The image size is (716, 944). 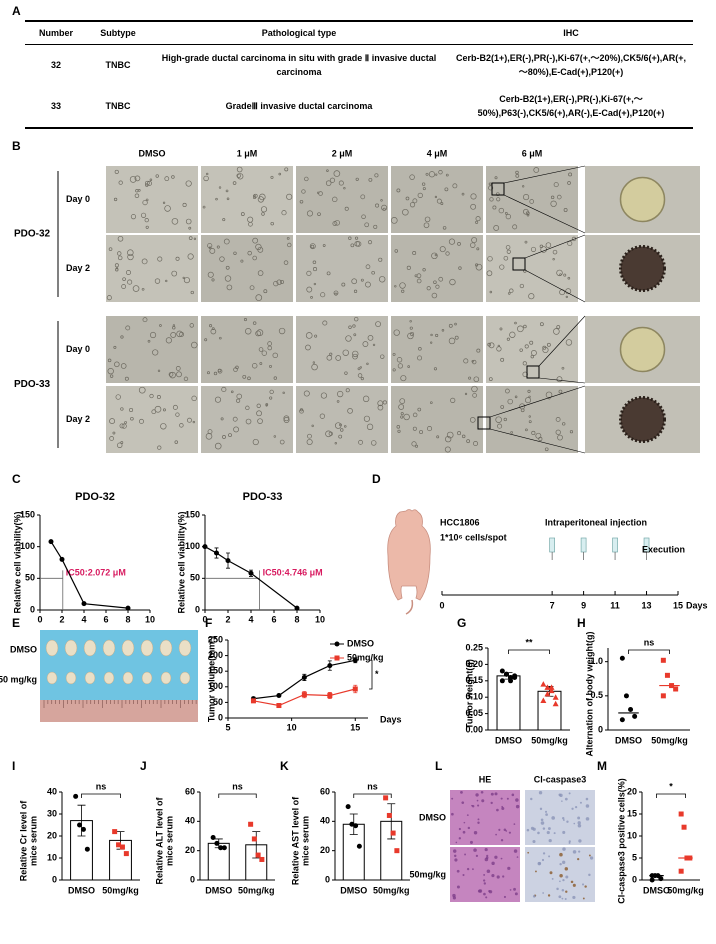 What do you see at coordinates (484, 423) in the screenshot?
I see `zoom-box` at bounding box center [484, 423].